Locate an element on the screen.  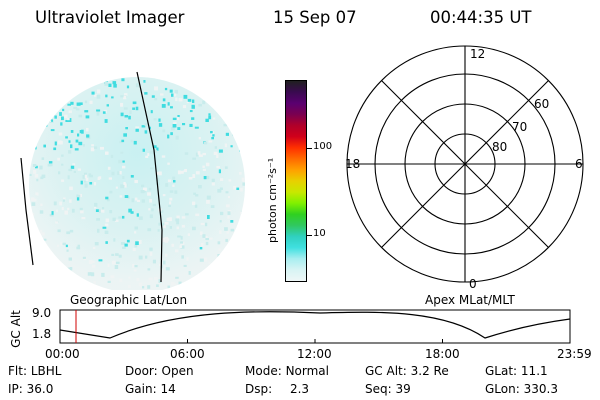
polar-lat-label-60: 60 is located at coordinates (542, 104).